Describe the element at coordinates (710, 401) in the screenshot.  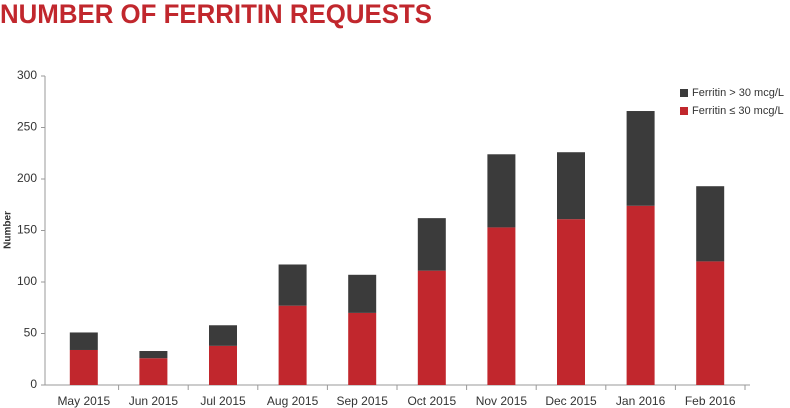
I see `x-tick-label: Feb 2016` at that location.